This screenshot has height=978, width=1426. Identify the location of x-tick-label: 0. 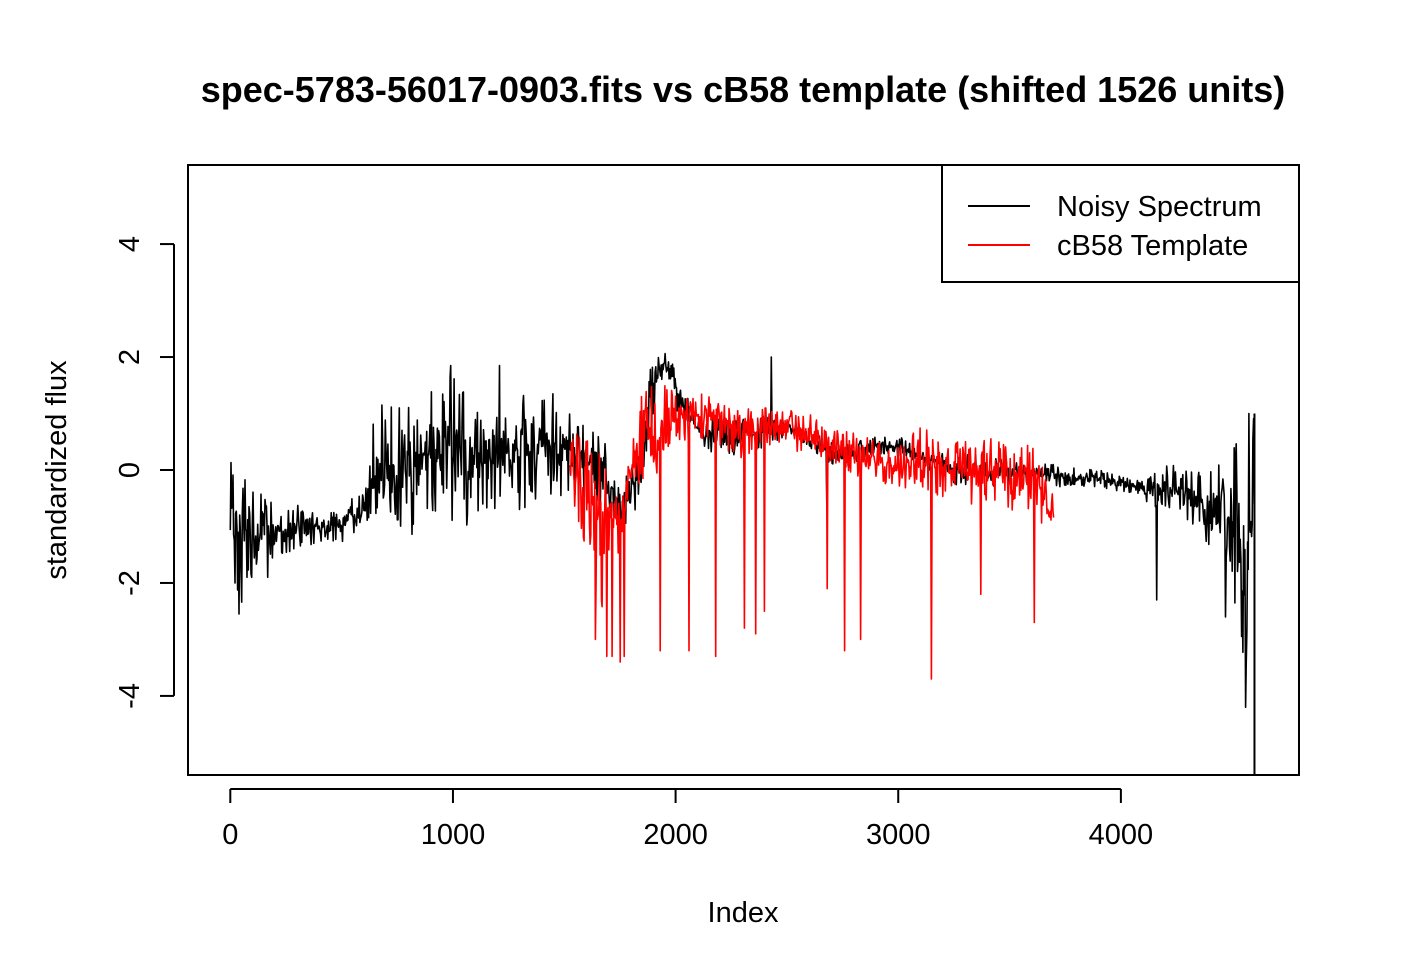
(230, 835).